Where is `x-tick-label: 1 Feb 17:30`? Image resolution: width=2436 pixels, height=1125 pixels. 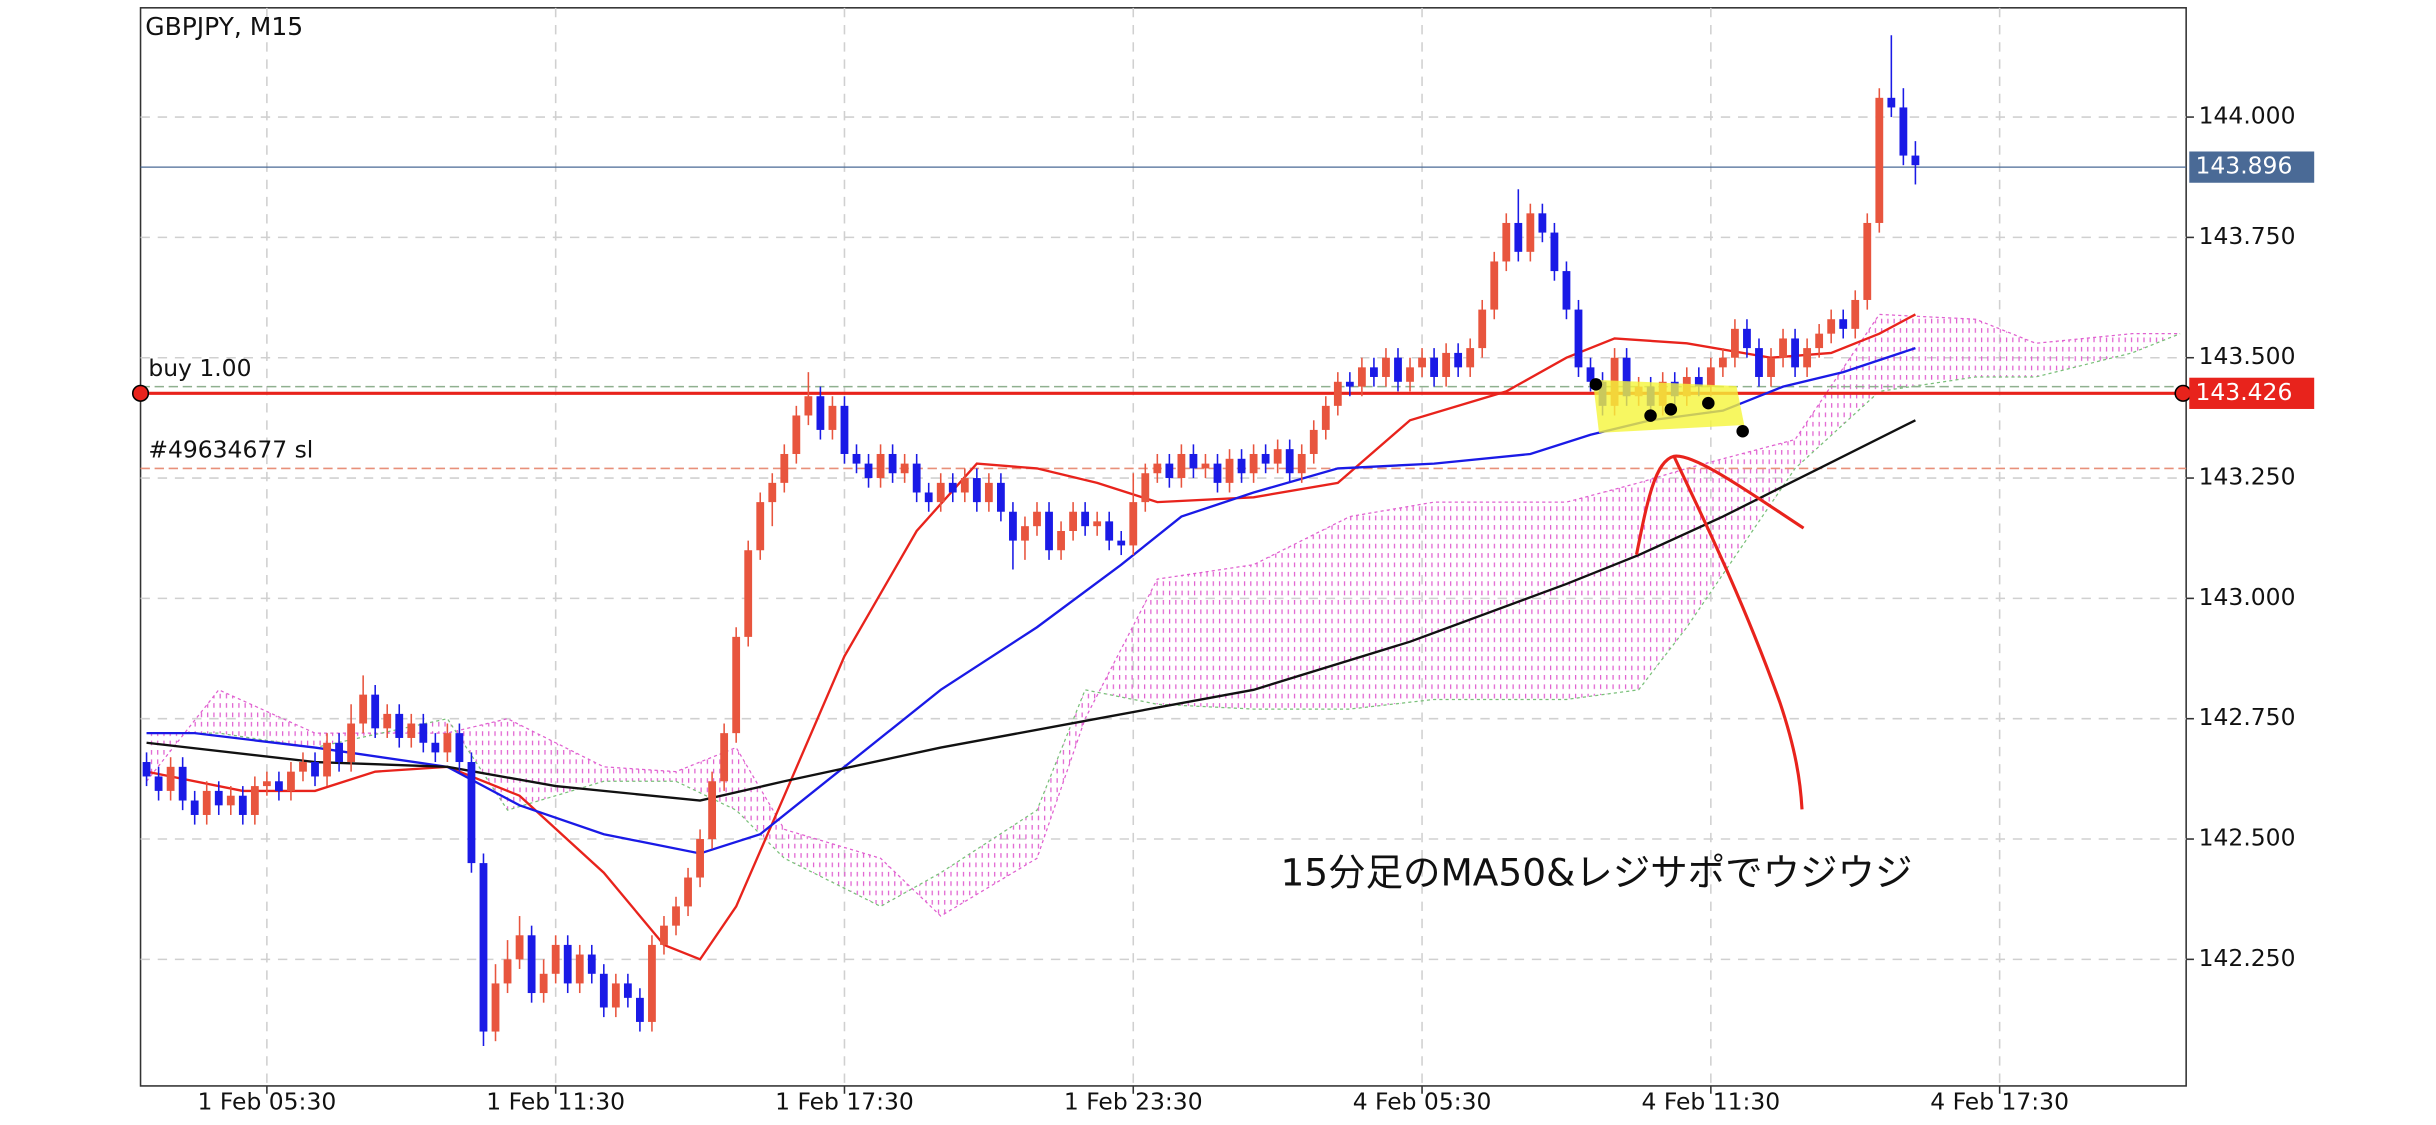 x-tick-label: 1 Feb 17:30 is located at coordinates (844, 1102).